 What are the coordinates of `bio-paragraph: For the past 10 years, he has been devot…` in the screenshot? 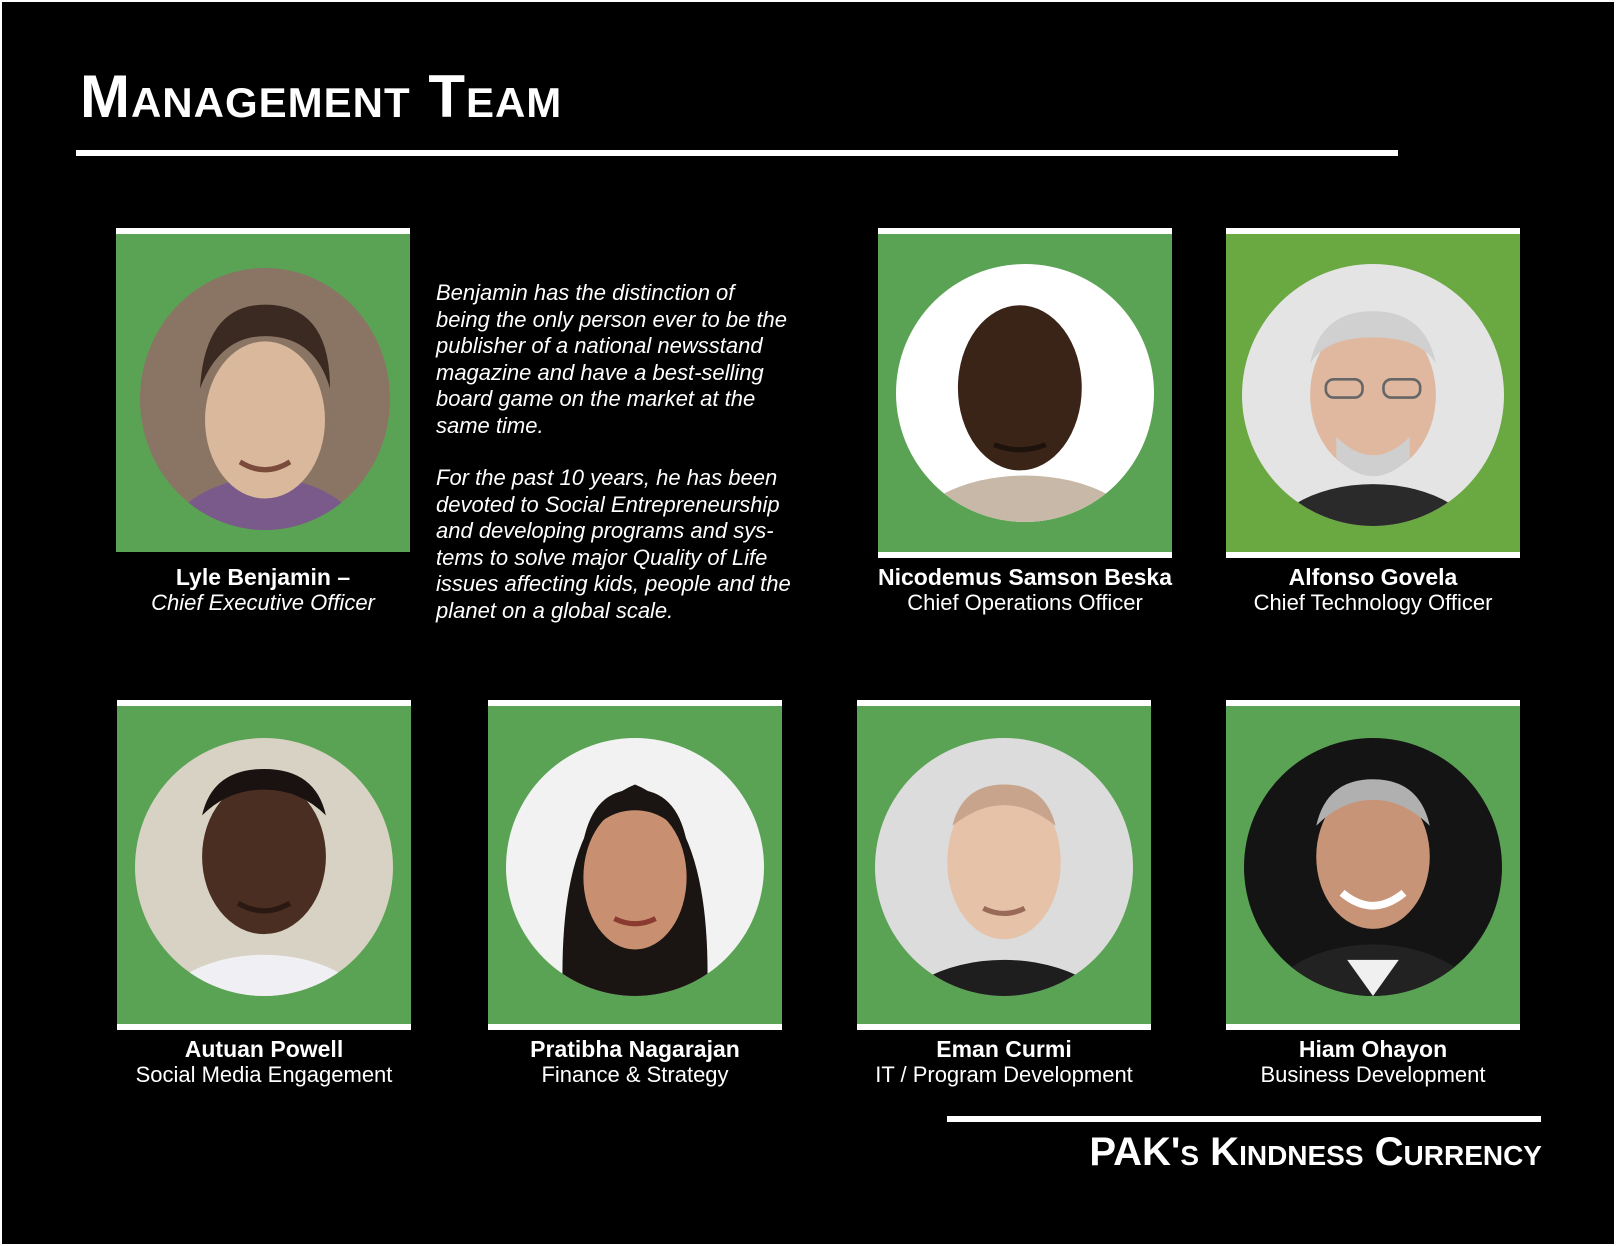 It's located at (613, 544).